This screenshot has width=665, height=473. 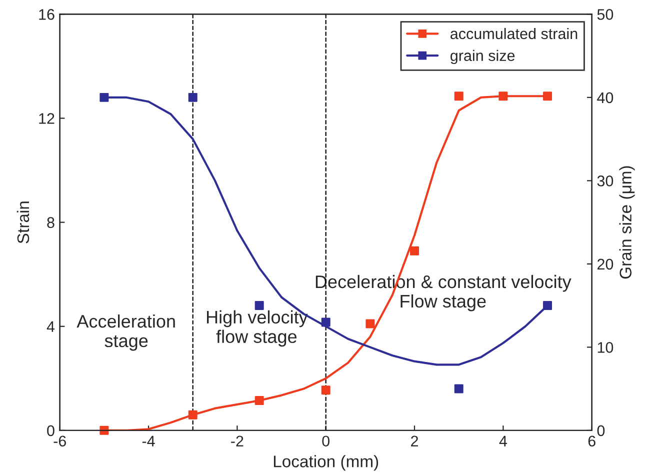 What do you see at coordinates (627, 222) in the screenshot?
I see `y2-axis-title: Grain size (μm)` at bounding box center [627, 222].